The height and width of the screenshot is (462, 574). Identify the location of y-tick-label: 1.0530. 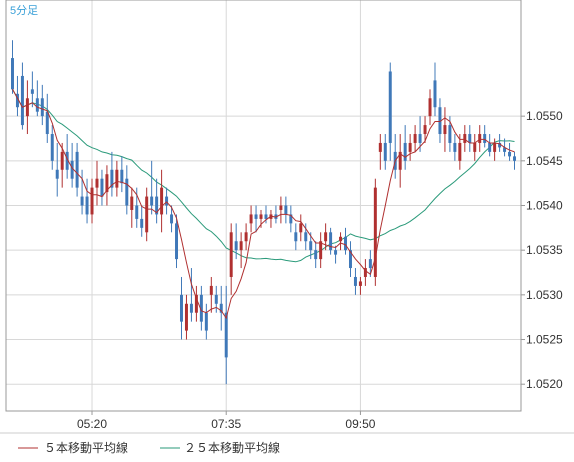
(544, 295).